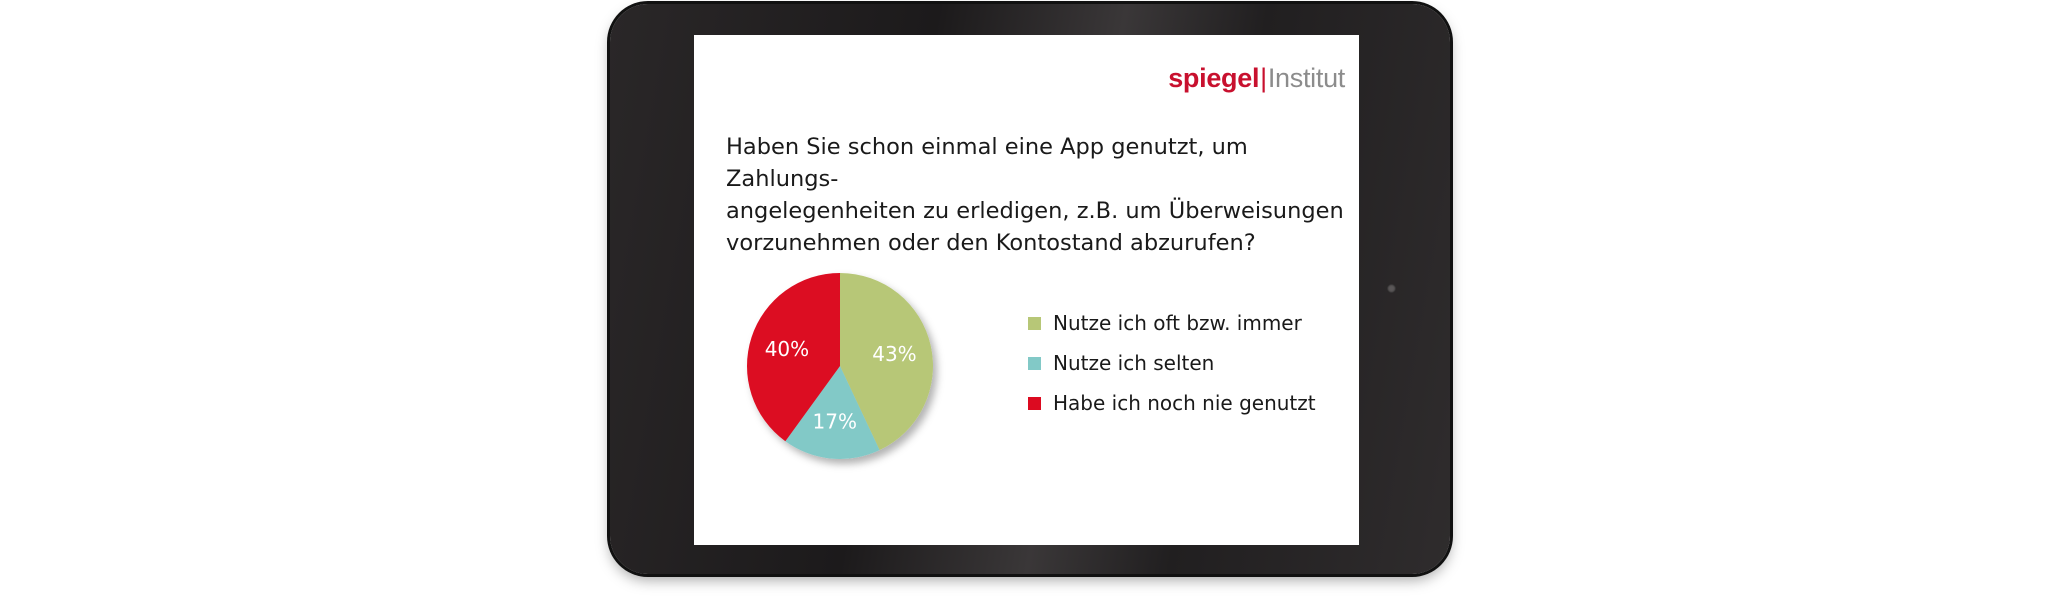 The image size is (2048, 600). What do you see at coordinates (1034, 403) in the screenshot?
I see `legend-swatch-never` at bounding box center [1034, 403].